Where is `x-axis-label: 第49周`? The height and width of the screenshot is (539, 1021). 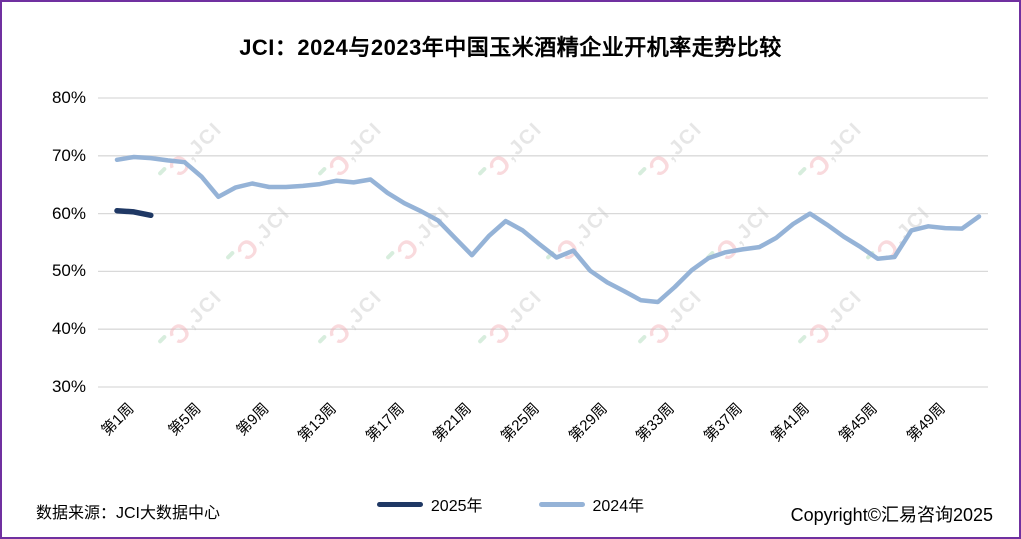
x-axis-label: 第49周 is located at coordinates (926, 423).